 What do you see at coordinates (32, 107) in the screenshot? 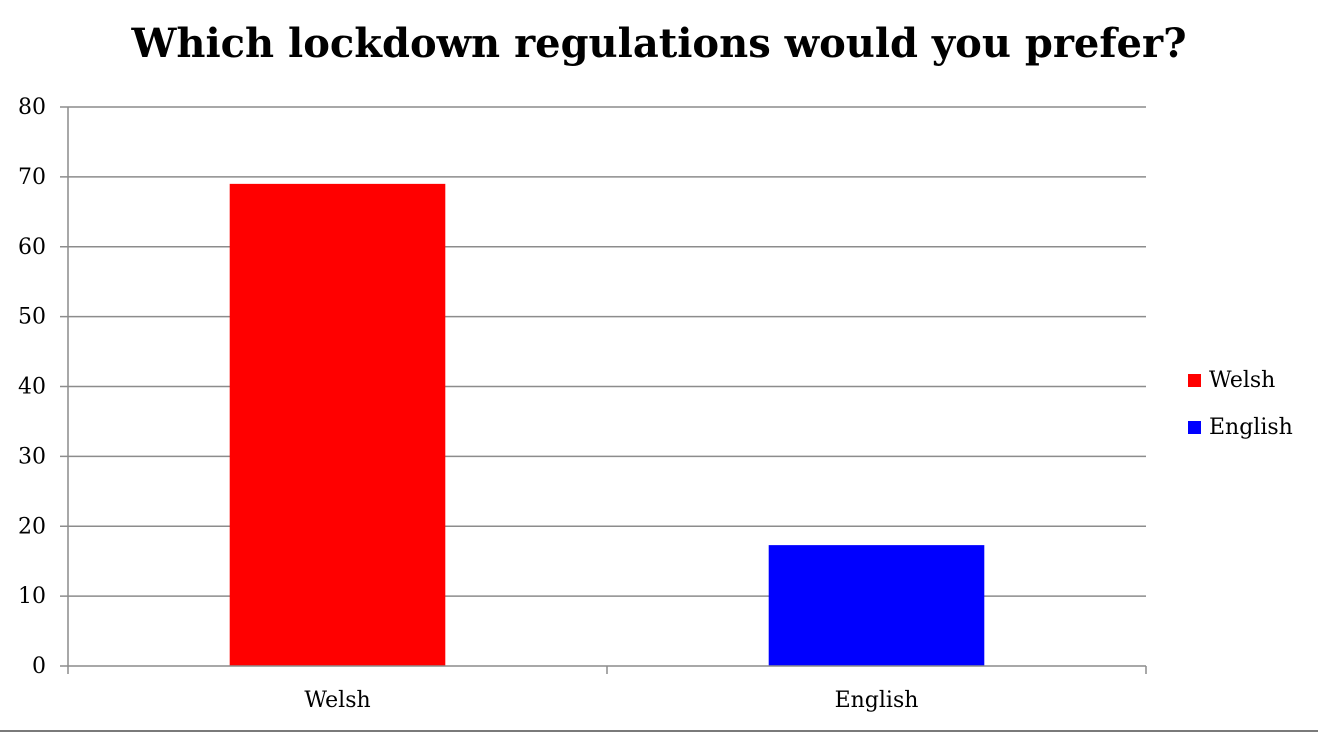
I see `y-tick-label-80: 80` at bounding box center [32, 107].